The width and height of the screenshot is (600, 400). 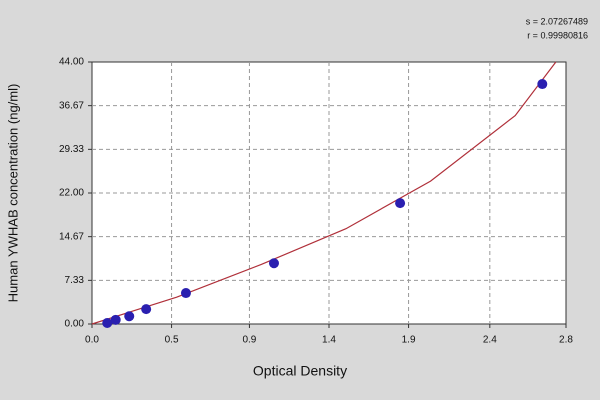 I want to click on x-tick-label: 2.8, so click(x=566, y=340).